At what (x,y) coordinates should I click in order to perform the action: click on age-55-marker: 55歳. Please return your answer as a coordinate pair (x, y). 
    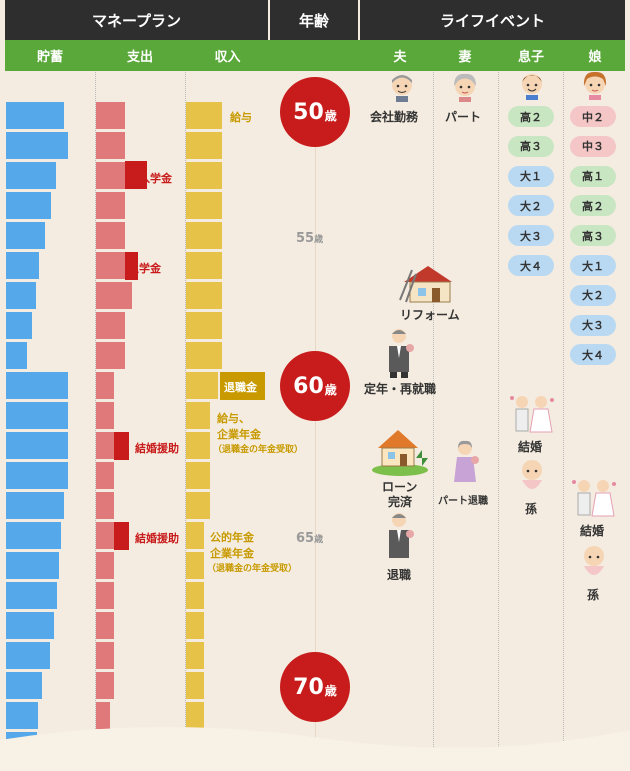
    Looking at the image, I should click on (310, 238).